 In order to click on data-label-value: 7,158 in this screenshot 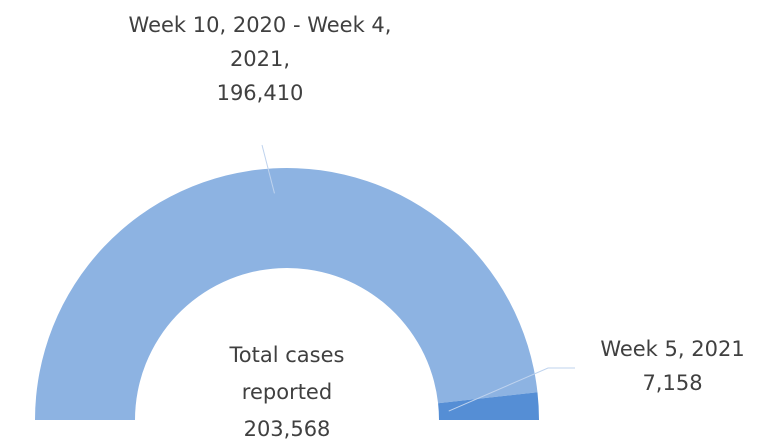, I will do `click(672, 383)`.